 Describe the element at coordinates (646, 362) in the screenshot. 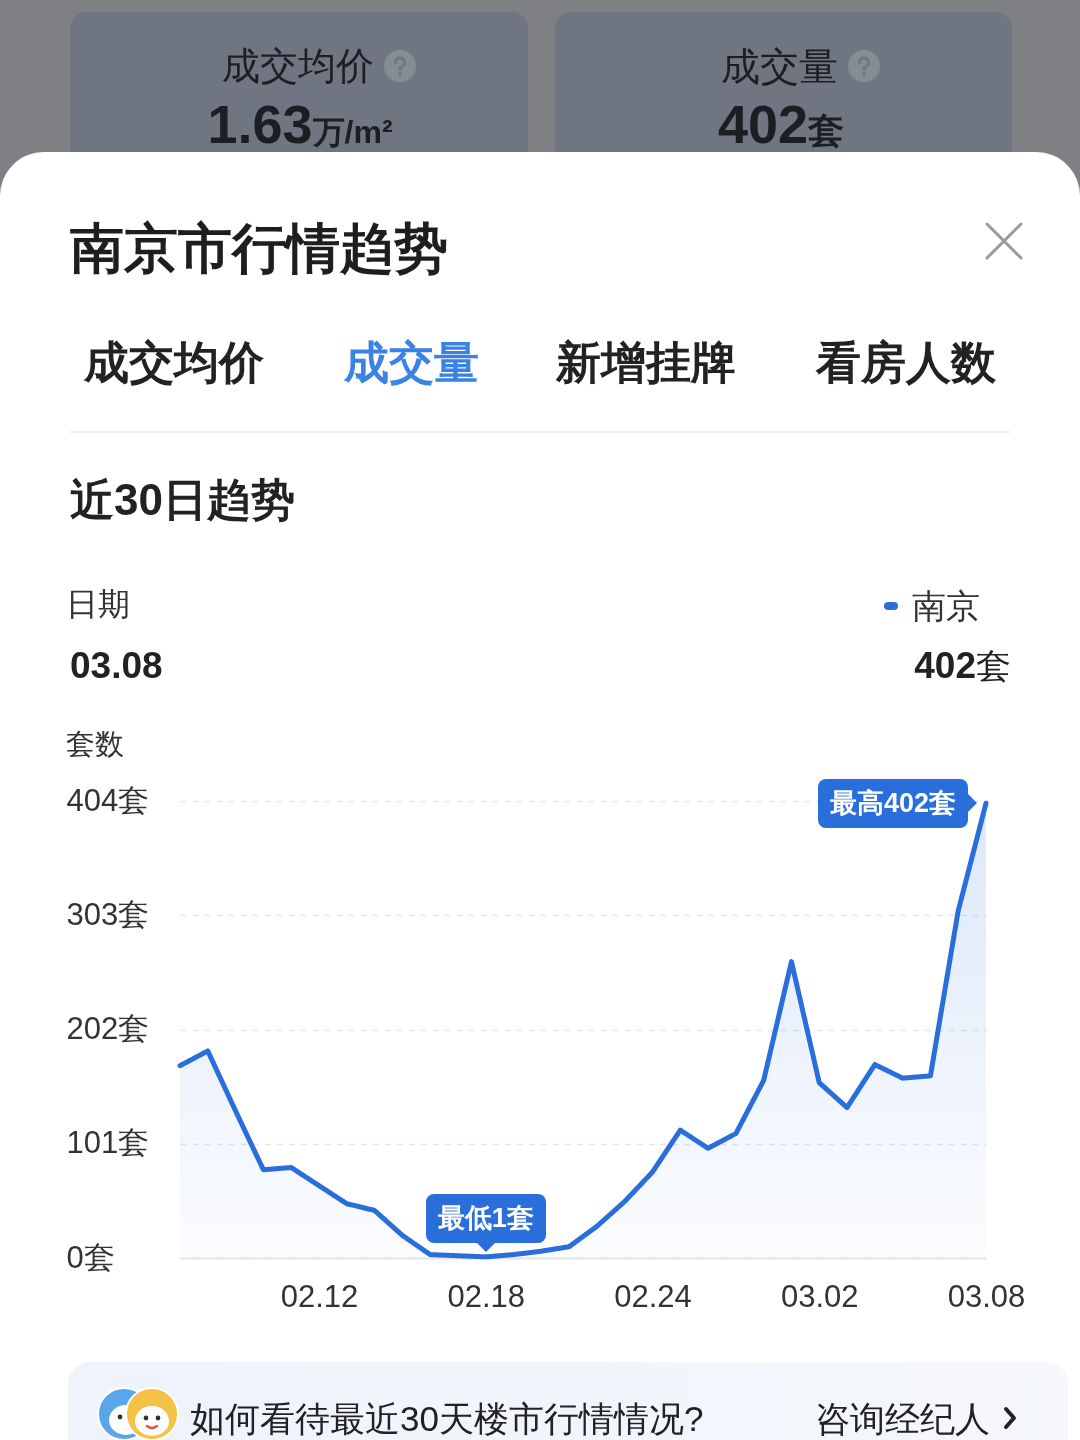

I see `text: 新增挂牌` at that location.